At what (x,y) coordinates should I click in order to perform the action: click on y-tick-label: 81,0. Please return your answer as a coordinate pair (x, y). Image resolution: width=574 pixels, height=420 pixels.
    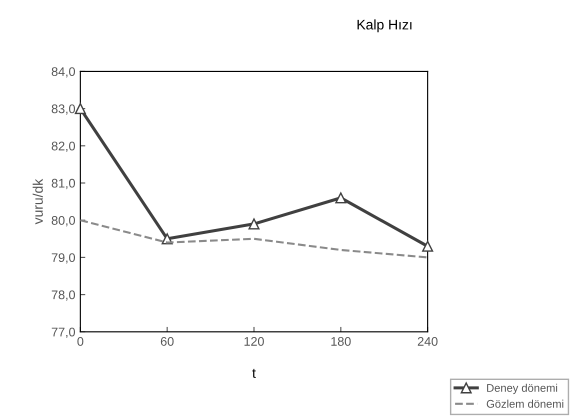
    Looking at the image, I should click on (64, 184).